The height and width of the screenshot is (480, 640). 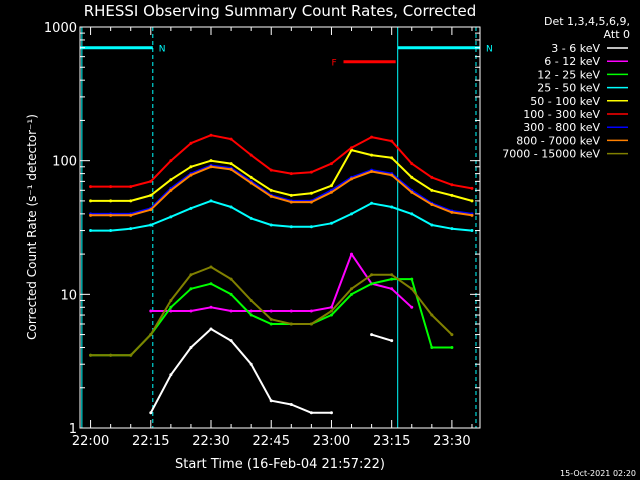 I want to click on legend-label-7: 300 - 800 keV, so click(x=561, y=127).